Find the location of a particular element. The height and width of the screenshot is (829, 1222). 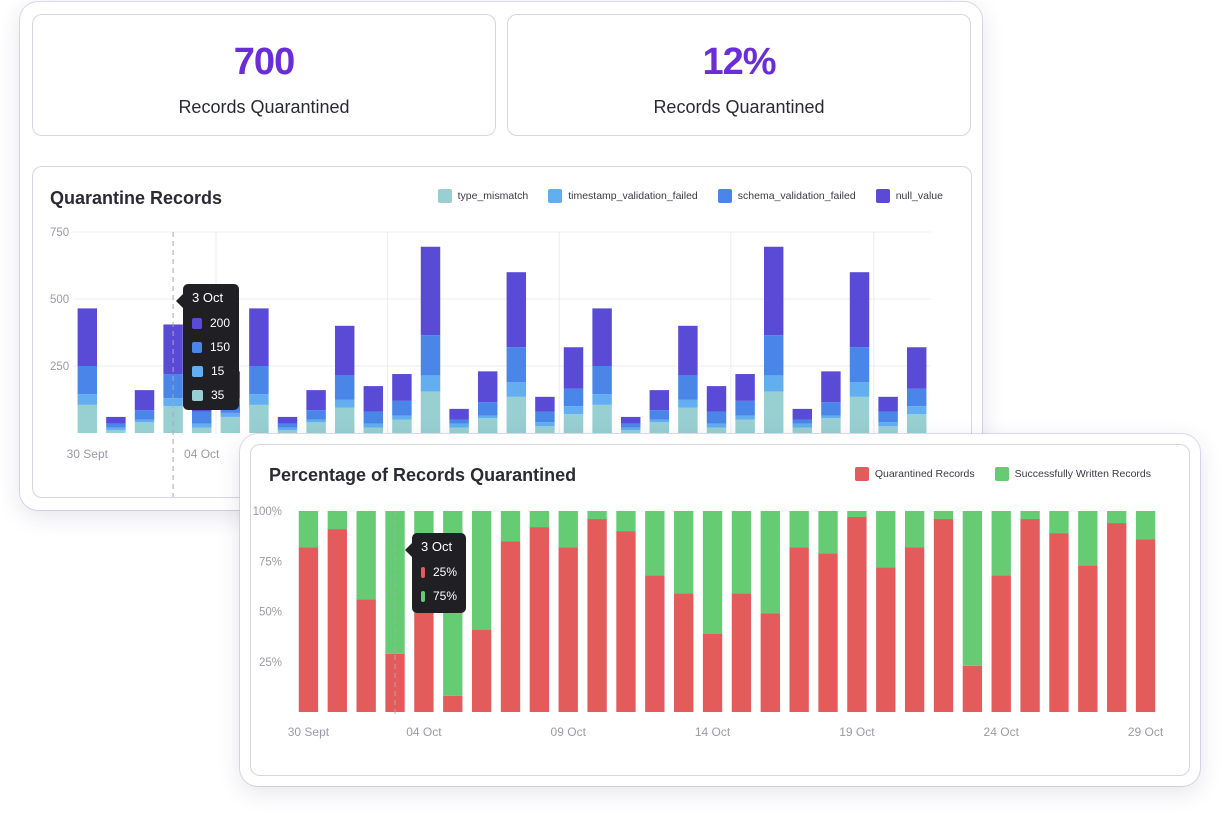

legend-item: schema_validation_failed is located at coordinates (786, 196).